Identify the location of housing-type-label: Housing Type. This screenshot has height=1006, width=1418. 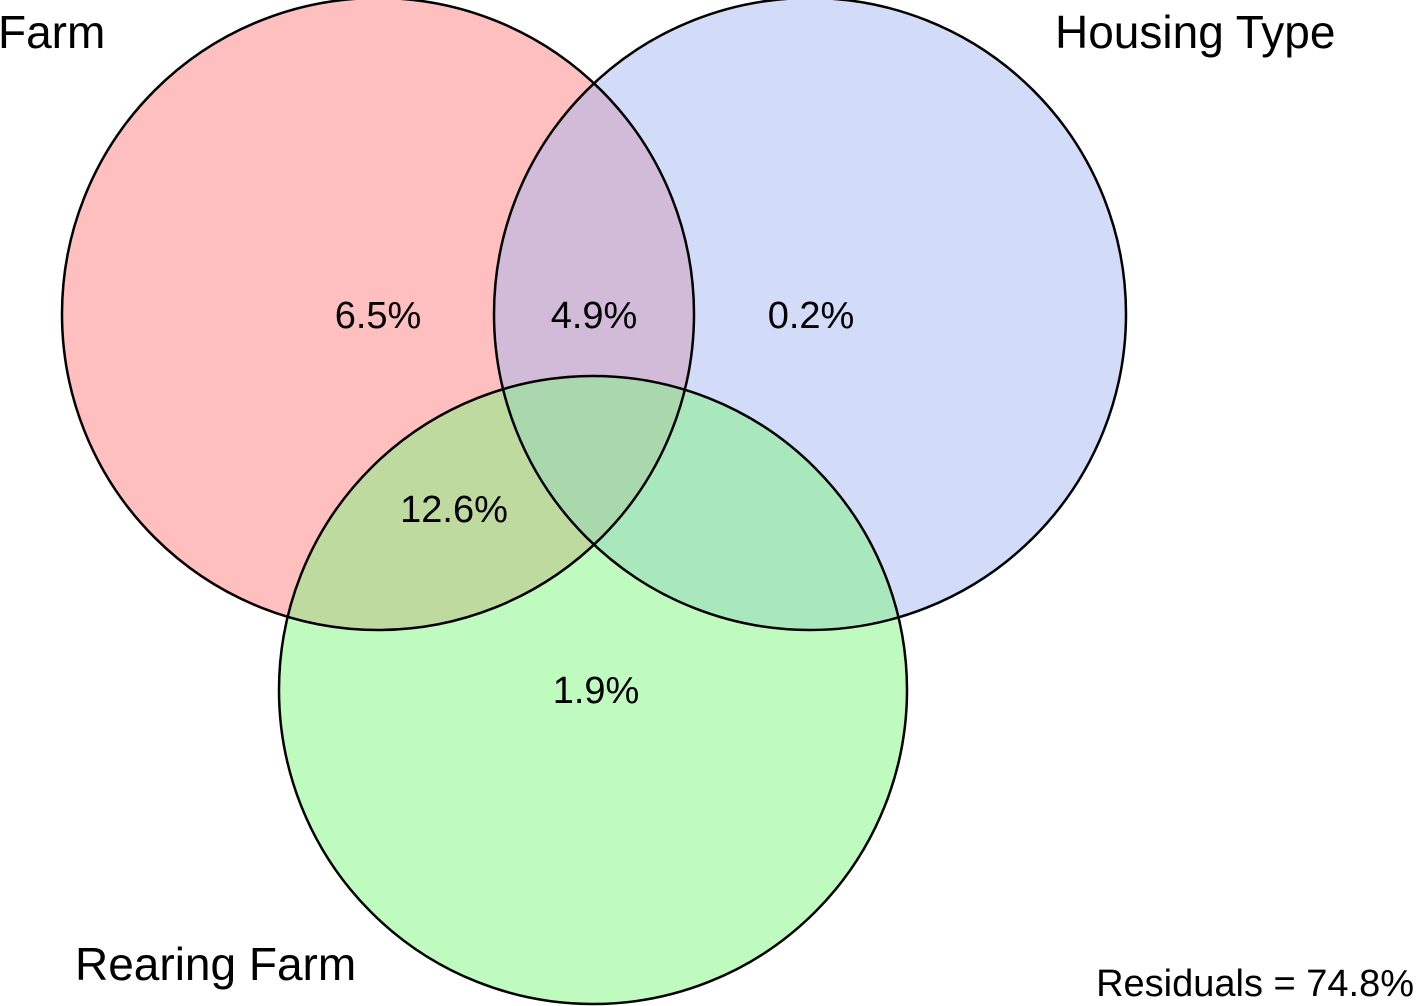
(1195, 32).